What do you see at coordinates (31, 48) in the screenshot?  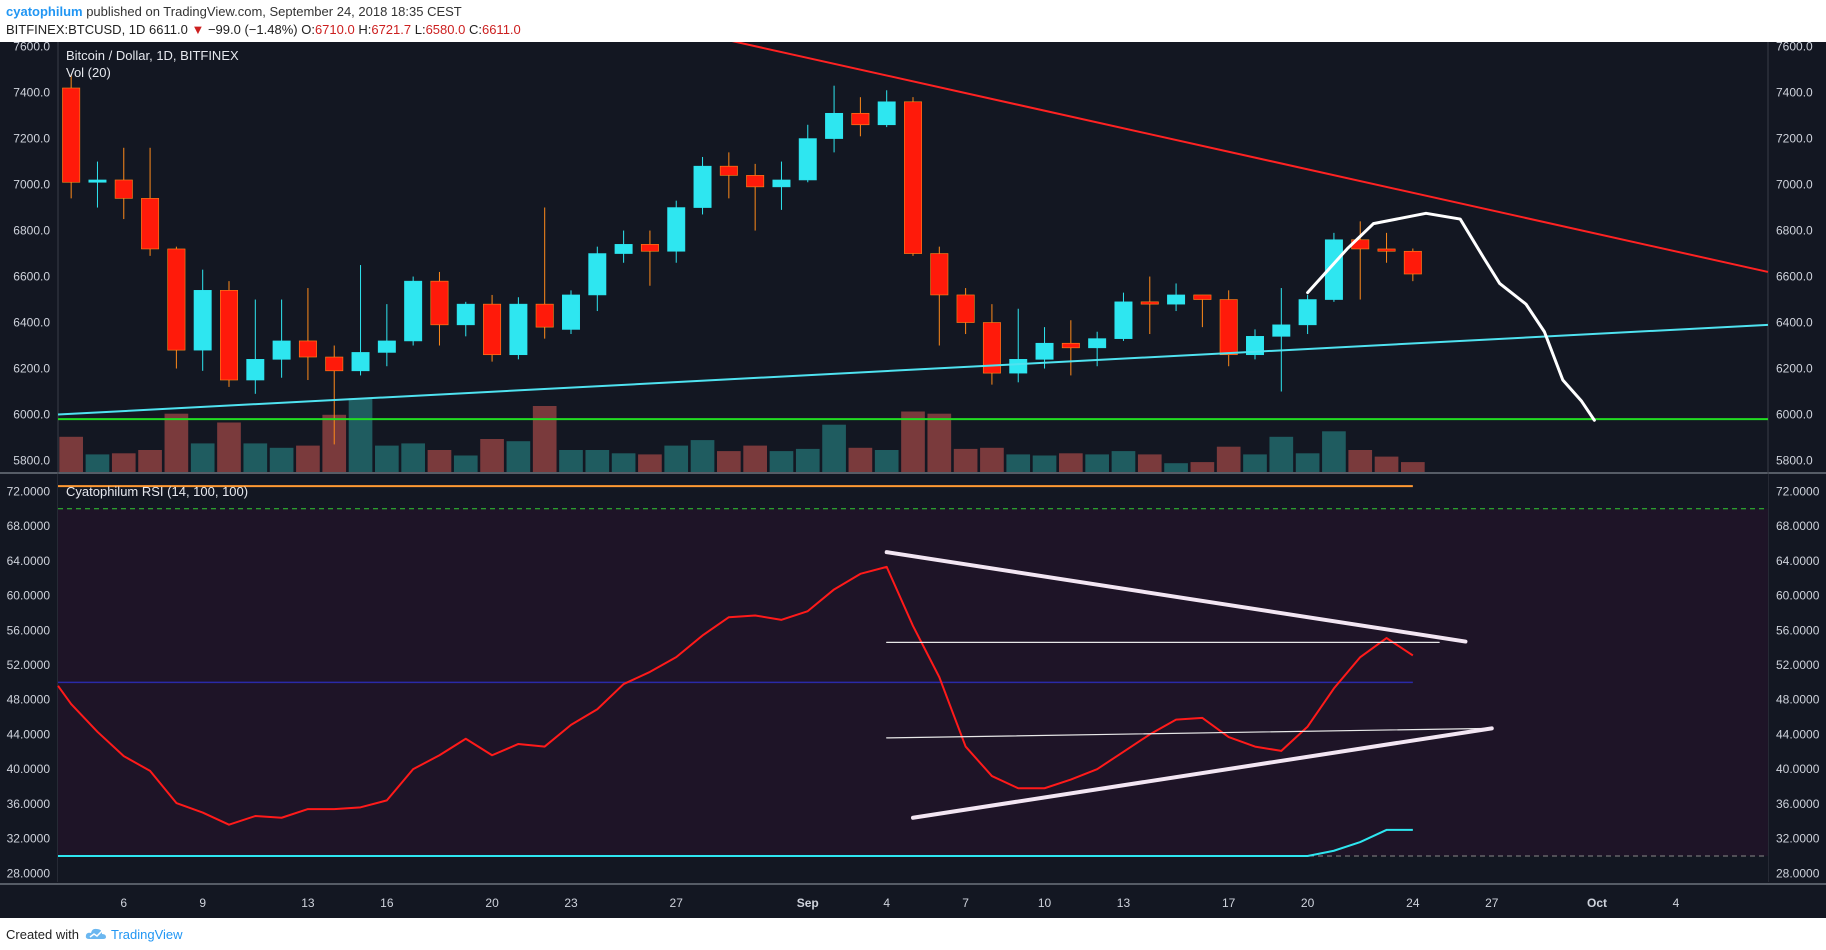 I see `price-tick-label-left: 7600.0` at bounding box center [31, 48].